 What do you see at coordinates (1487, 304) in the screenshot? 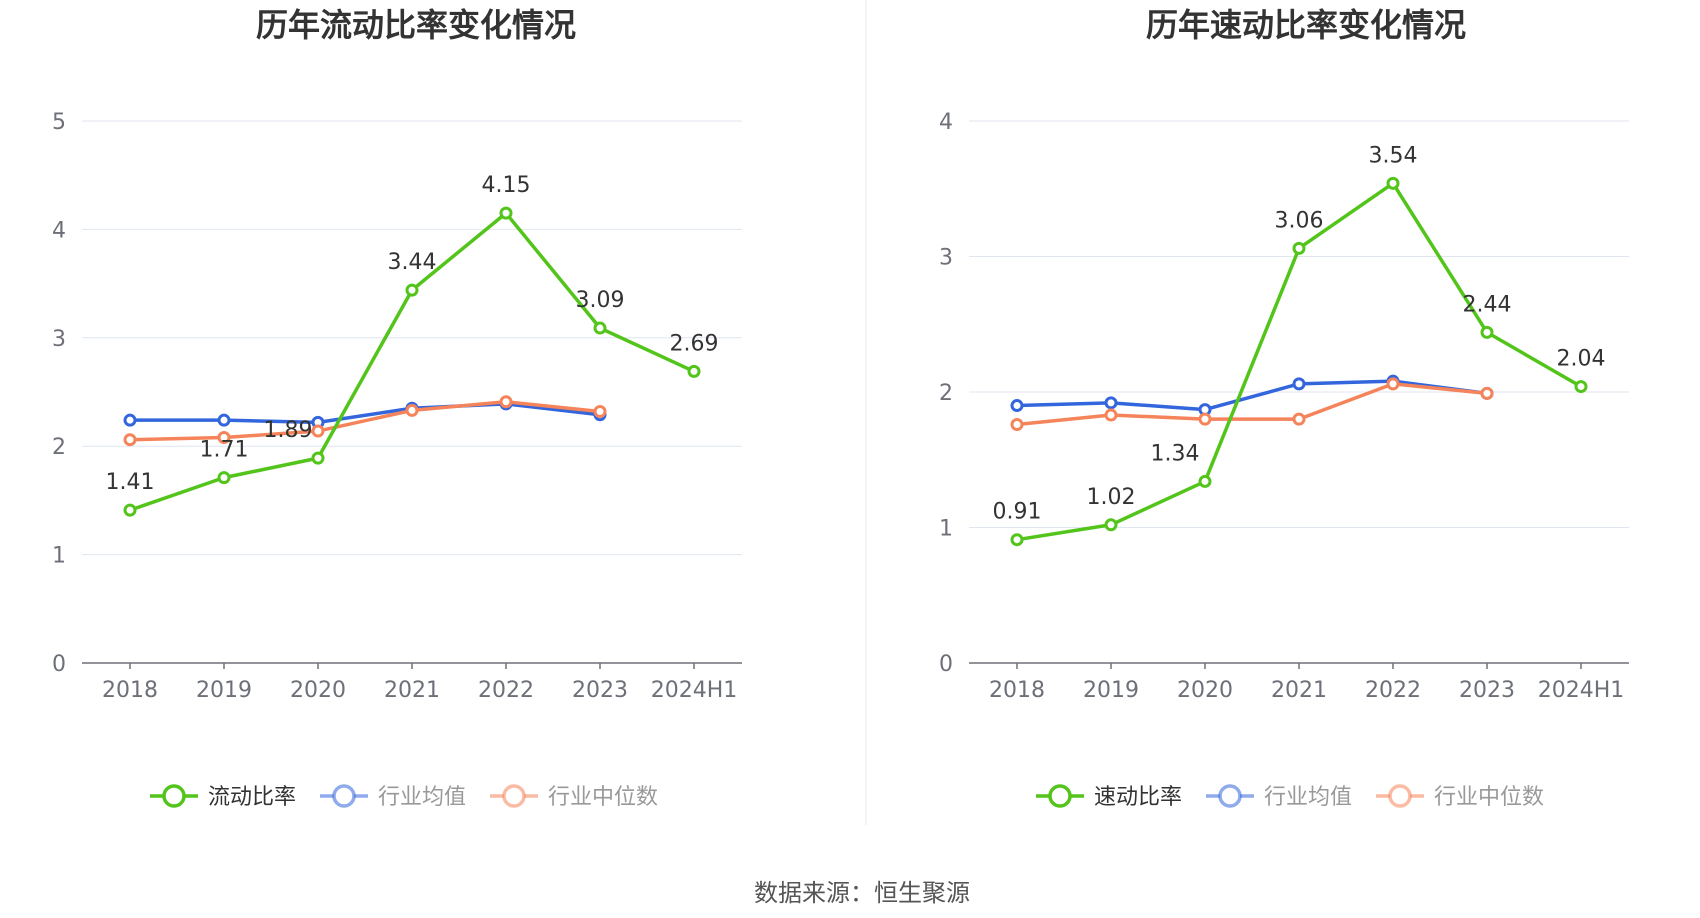
I see `data-label: 2.44` at bounding box center [1487, 304].